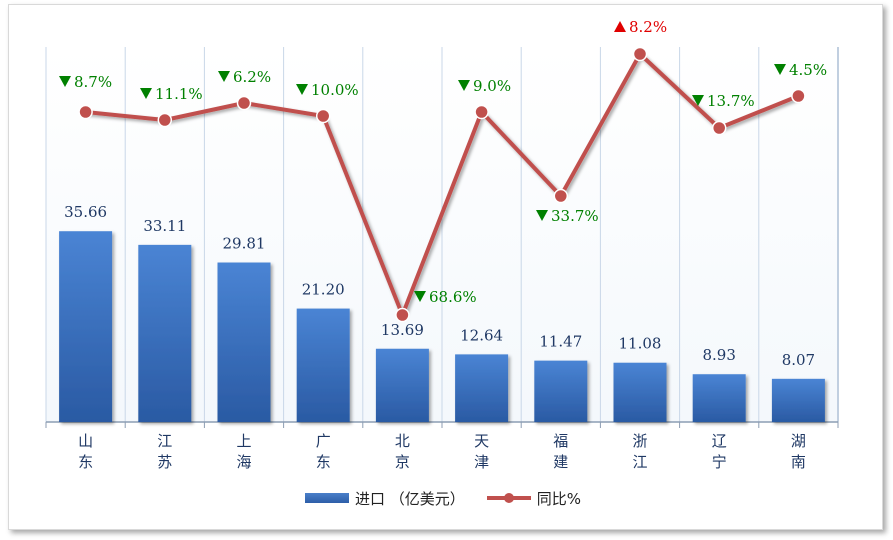 The height and width of the screenshot is (540, 893). Describe the element at coordinates (719, 441) in the screenshot. I see `x-tick-label: 辽` at that location.